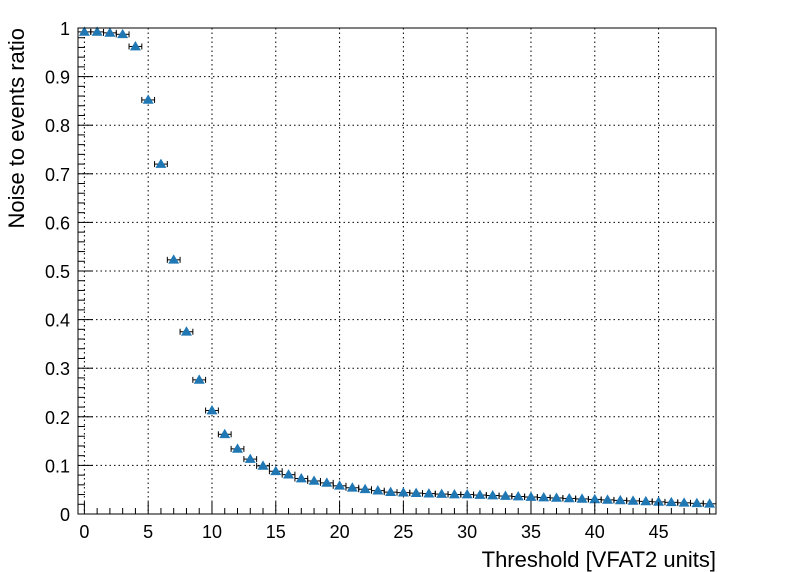 The image size is (796, 572). Describe the element at coordinates (57, 466) in the screenshot. I see `y-tick-label: 0.1` at that location.